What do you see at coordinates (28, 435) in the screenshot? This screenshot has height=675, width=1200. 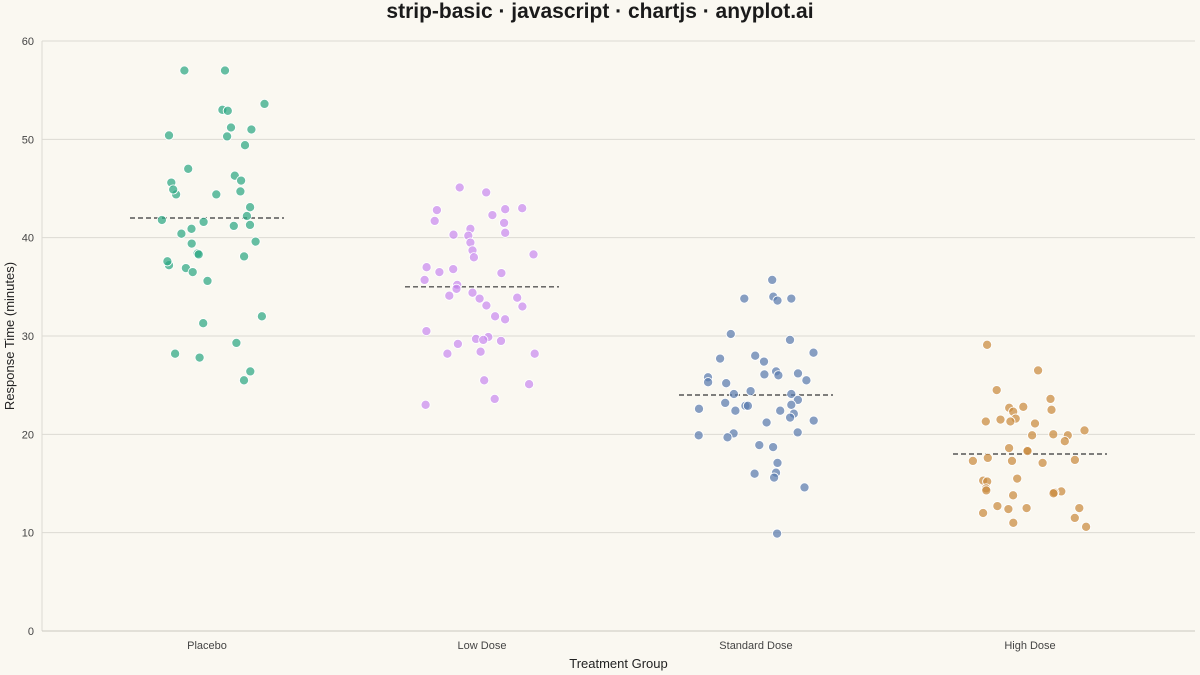 I see `y-tick-label: 20` at bounding box center [28, 435].